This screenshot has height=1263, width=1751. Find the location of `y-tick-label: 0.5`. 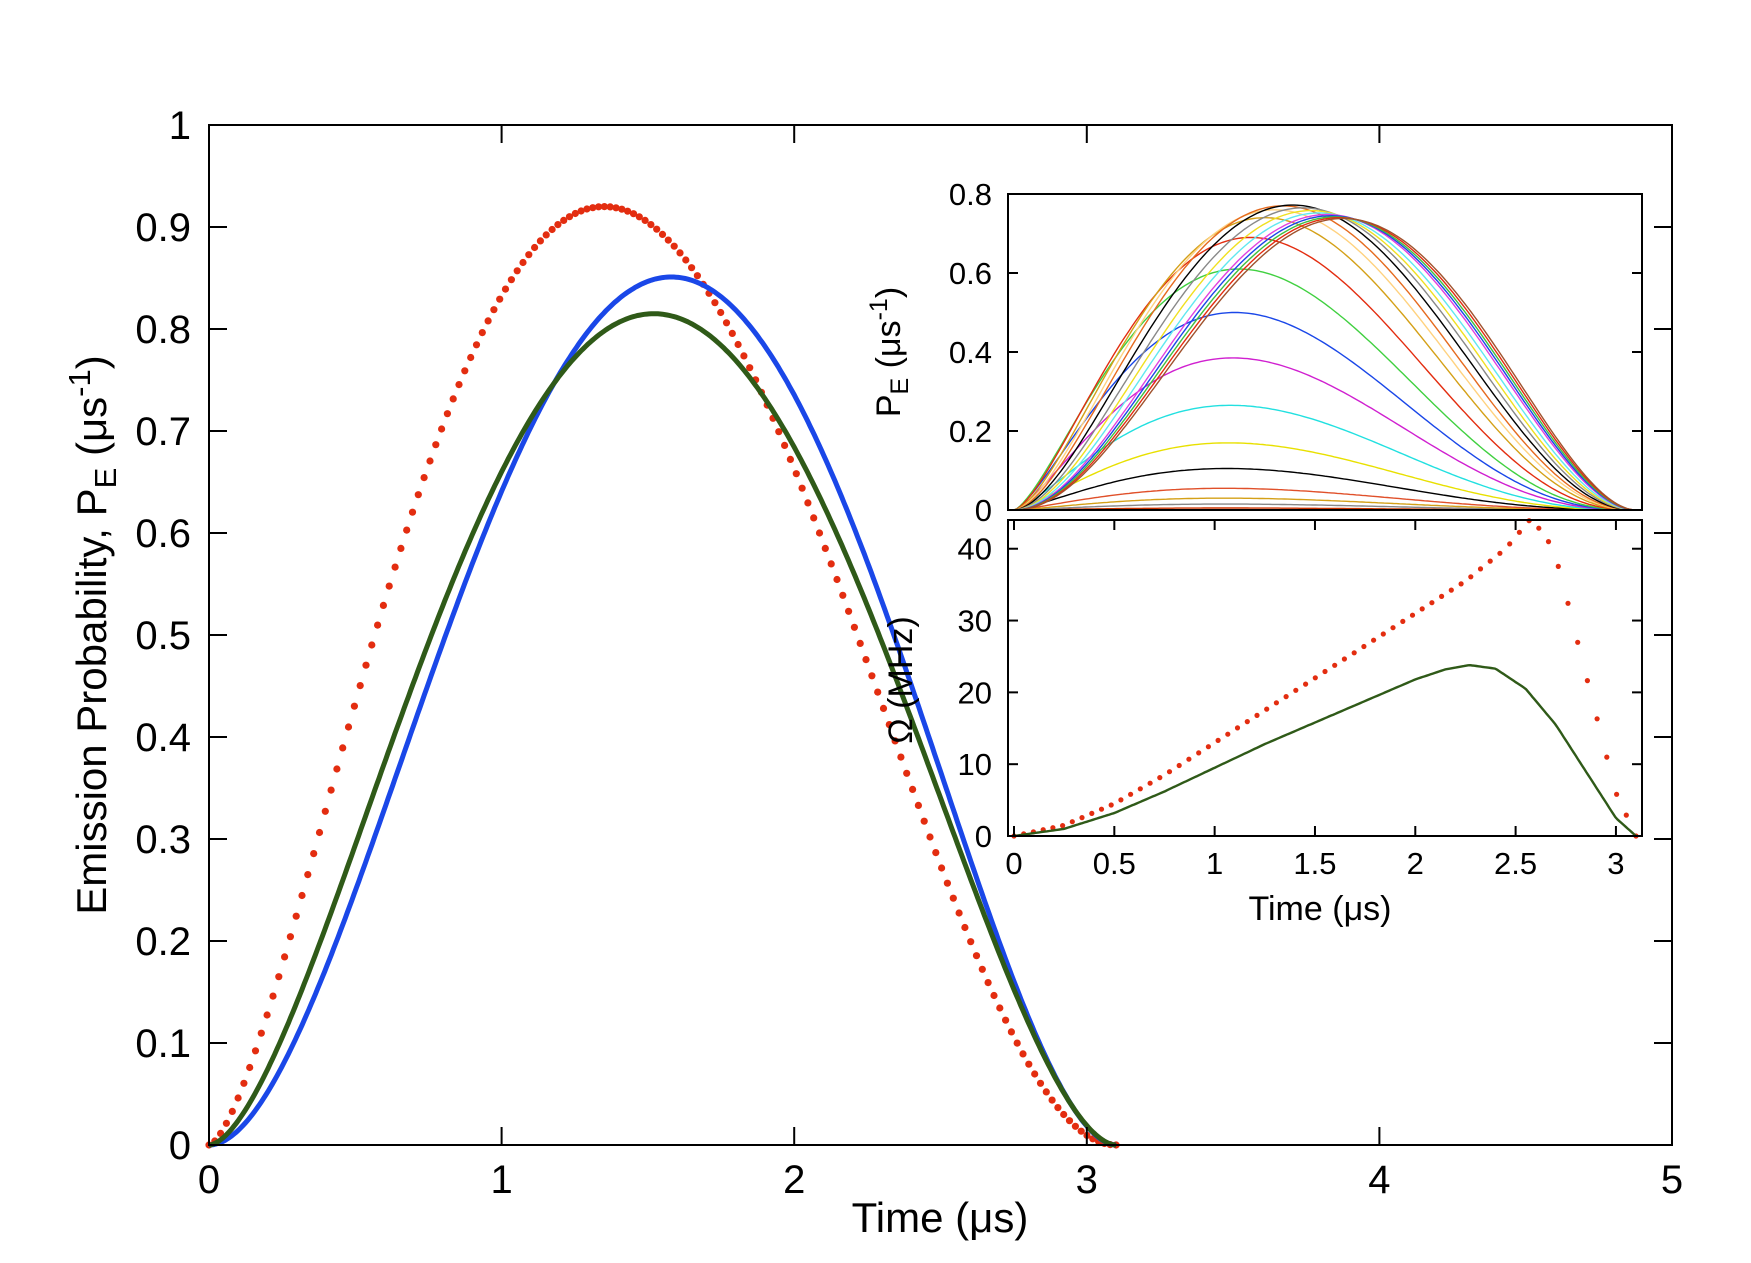

y-tick-label: 0.5 is located at coordinates (163, 636).